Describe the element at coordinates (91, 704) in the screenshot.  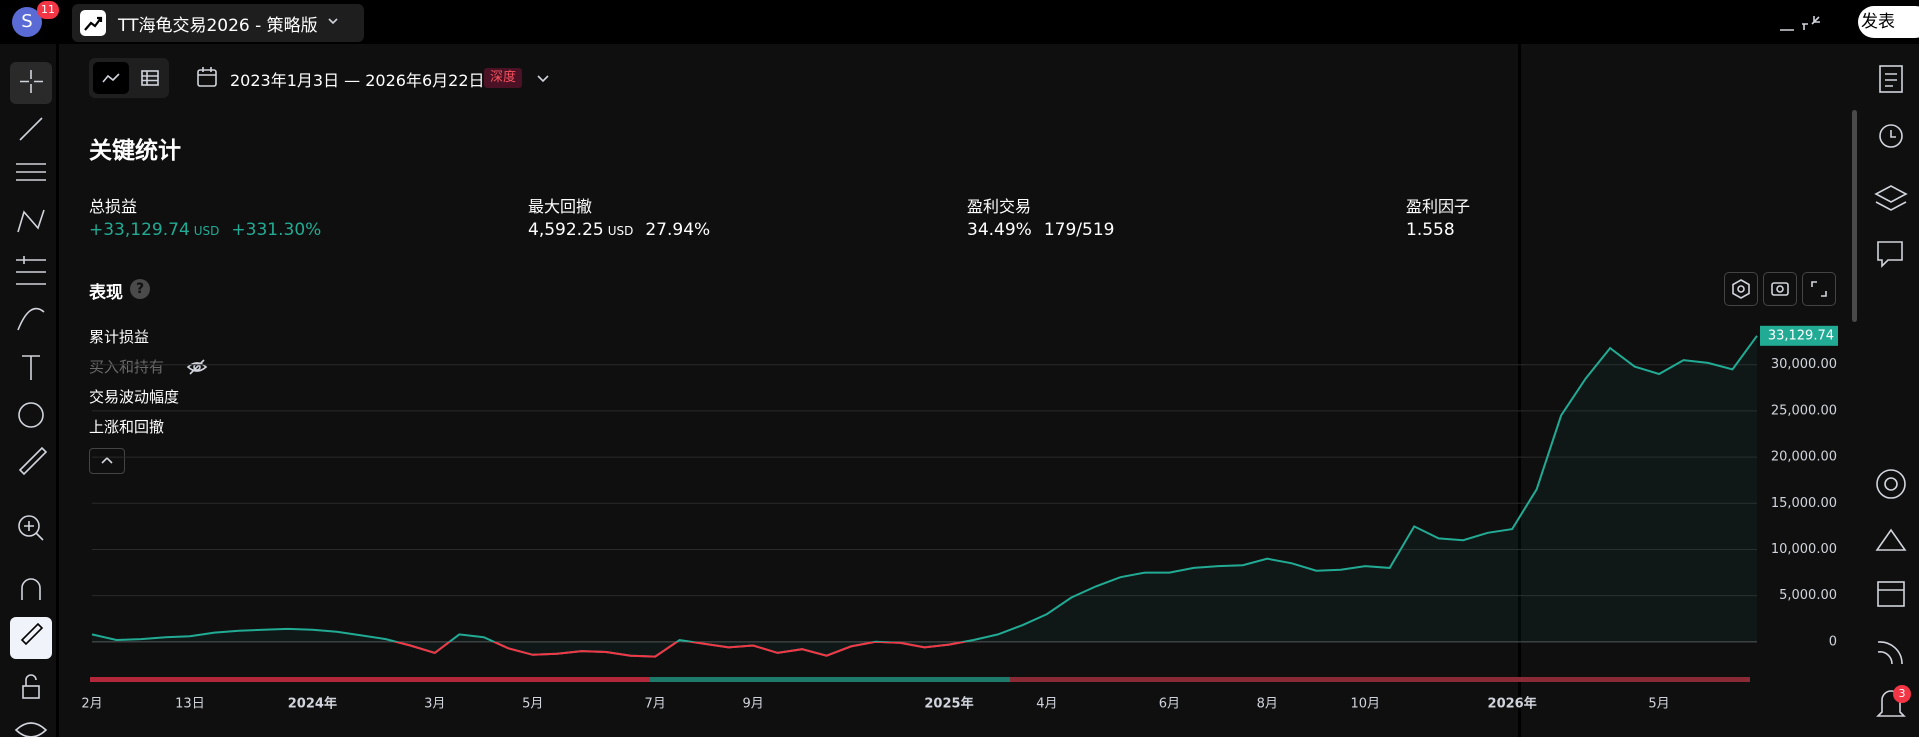
I see `x-tick-label: 2月` at that location.